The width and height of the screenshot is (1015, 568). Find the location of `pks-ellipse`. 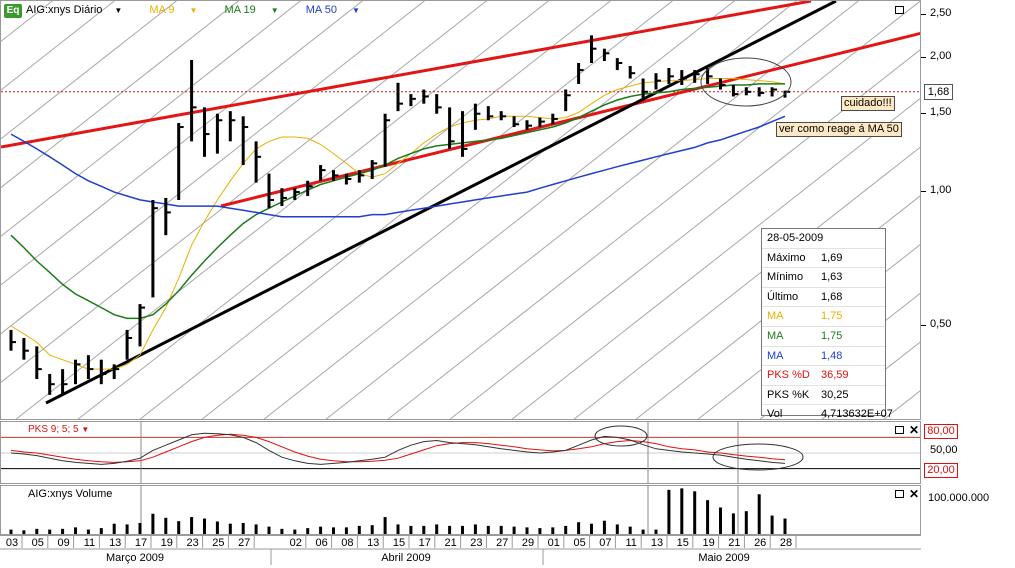

pks-ellipse is located at coordinates (621, 436).